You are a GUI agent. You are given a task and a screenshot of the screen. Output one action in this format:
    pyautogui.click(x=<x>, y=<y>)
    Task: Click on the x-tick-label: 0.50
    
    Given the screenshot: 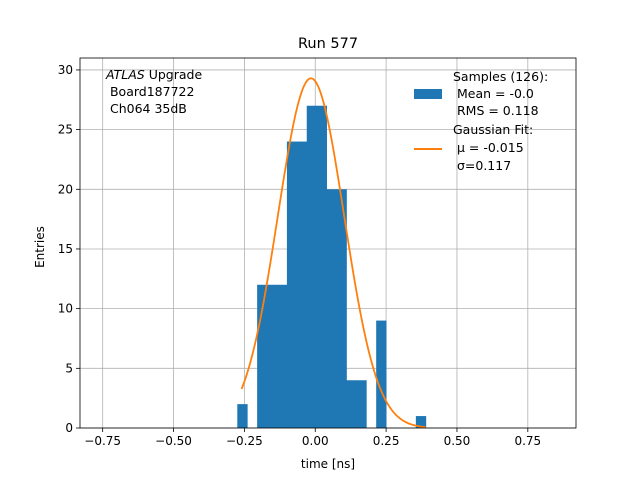 What is the action you would take?
    pyautogui.click(x=457, y=441)
    